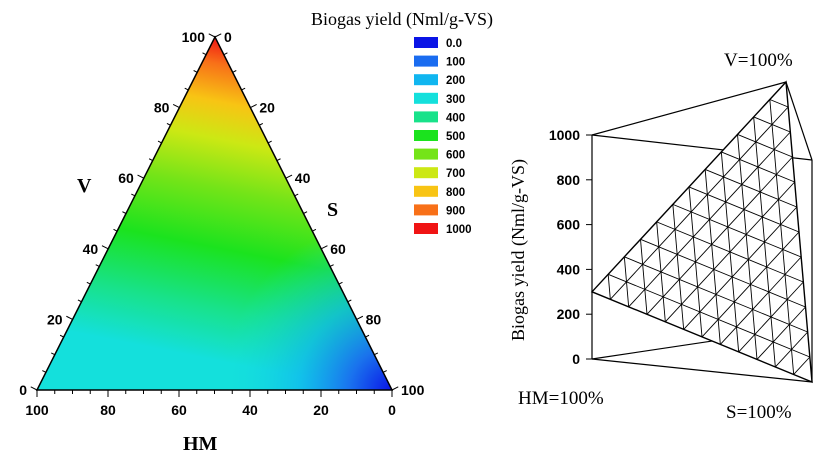  Describe the element at coordinates (455, 211) in the screenshot. I see `legend-label: 900` at that location.